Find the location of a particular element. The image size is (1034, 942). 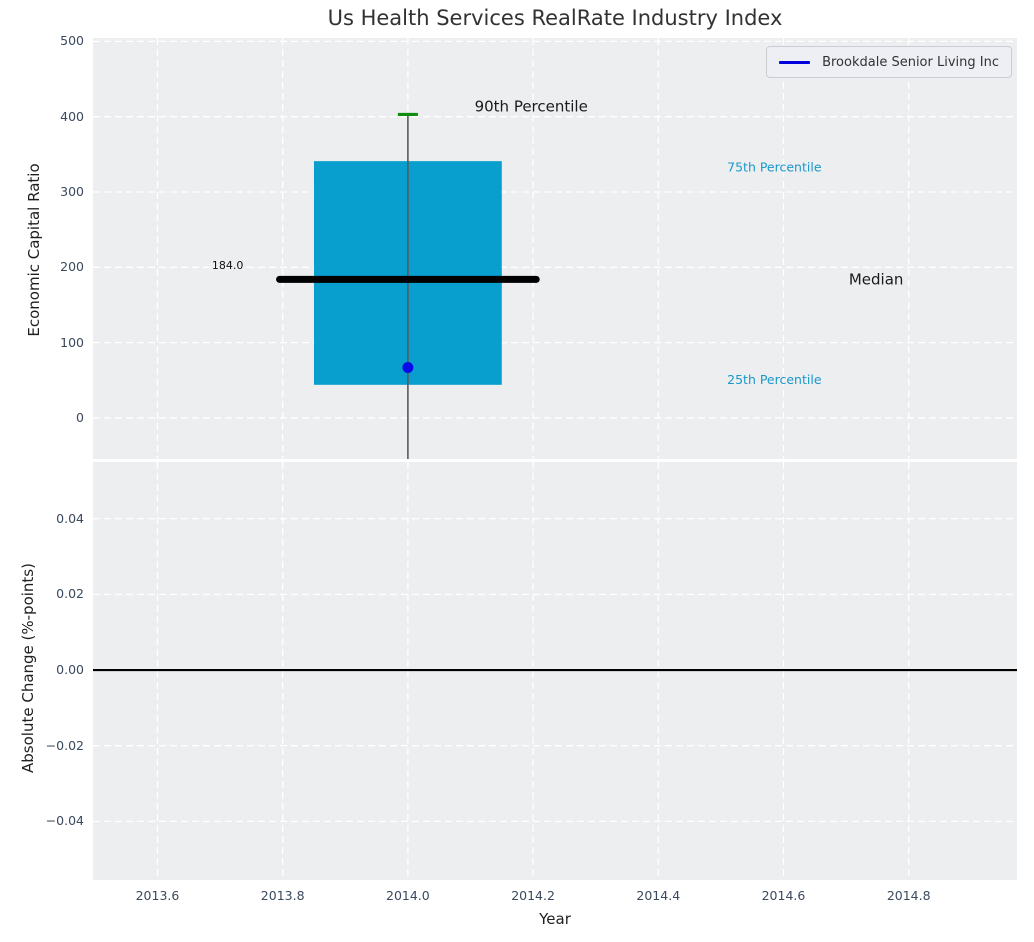

x-tick-label: 2014.2 is located at coordinates (533, 895).